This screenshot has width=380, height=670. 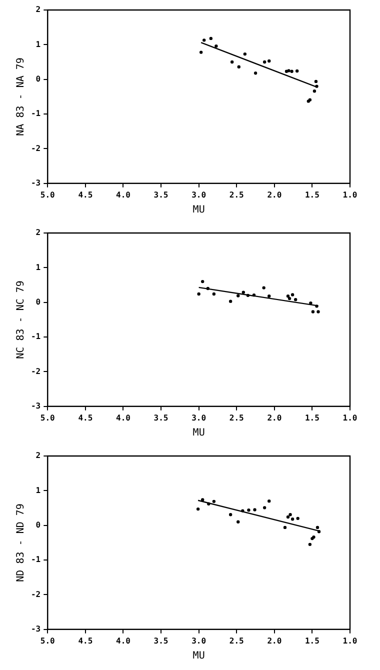 What do you see at coordinates (21, 543) in the screenshot?
I see `y-axis-title: ND 83 - ND 79` at bounding box center [21, 543].